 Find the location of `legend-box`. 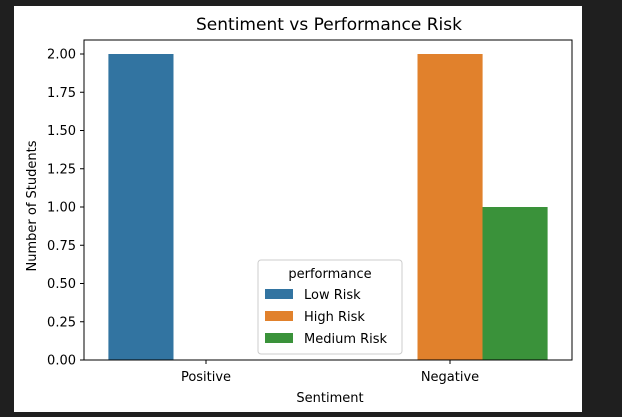

legend-box is located at coordinates (330, 307).